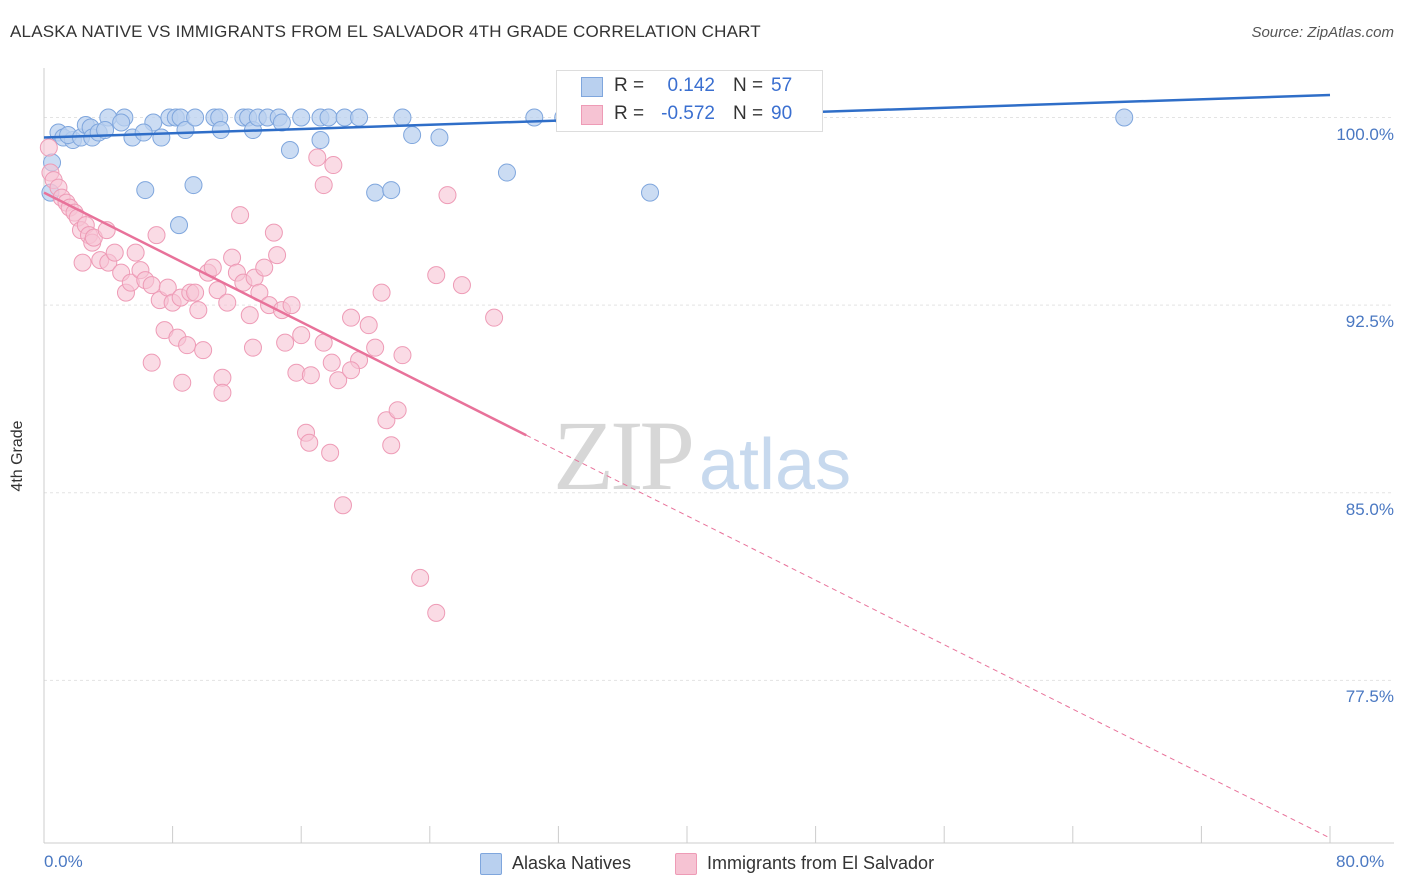 The image size is (1406, 892). I want to click on legend-row-alaska: R = 0.142 N = 57, so click(689, 87).